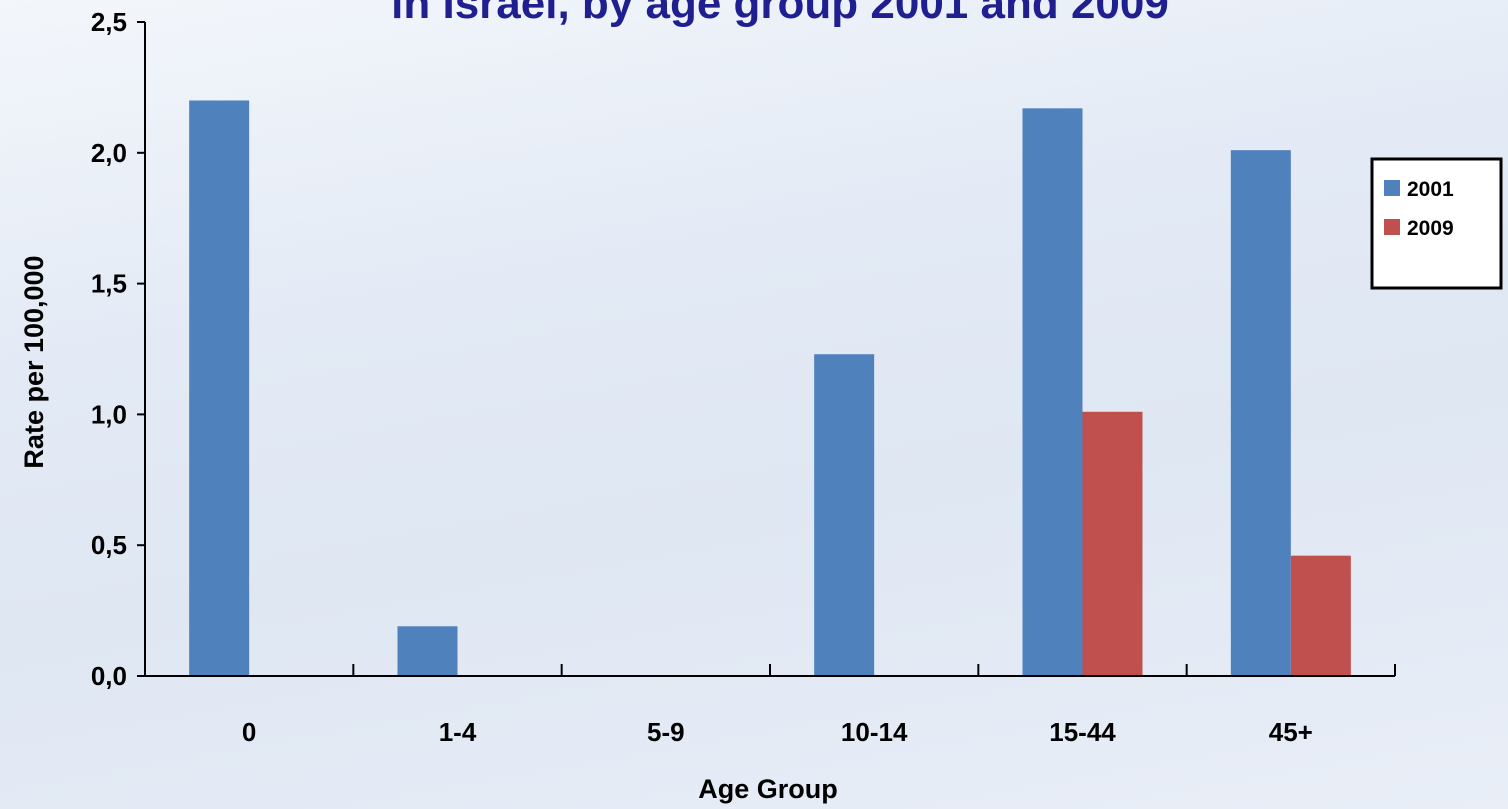  What do you see at coordinates (1260, 413) in the screenshot?
I see `bar-2001-45+` at bounding box center [1260, 413].